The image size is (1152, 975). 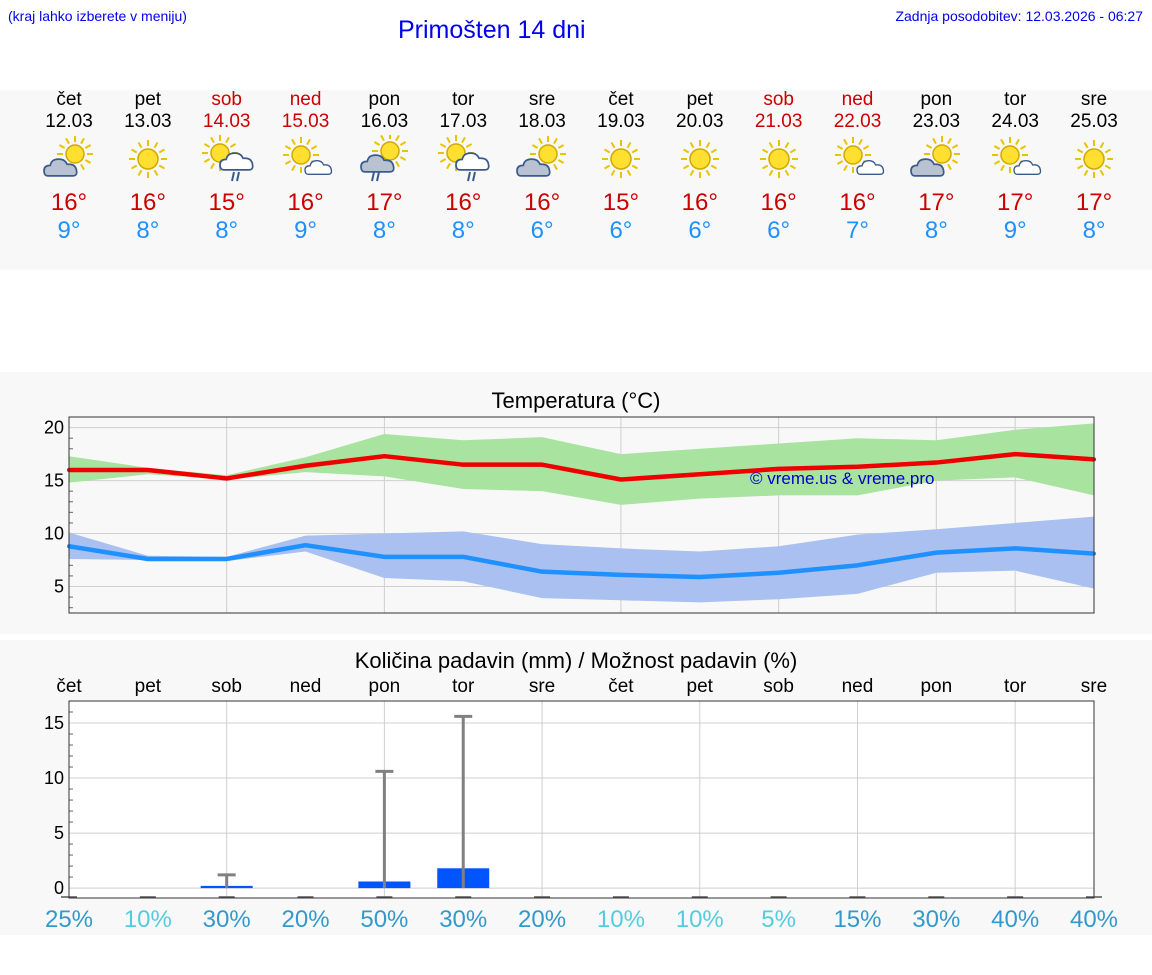 I want to click on max-temp: 15°, so click(x=621, y=202).